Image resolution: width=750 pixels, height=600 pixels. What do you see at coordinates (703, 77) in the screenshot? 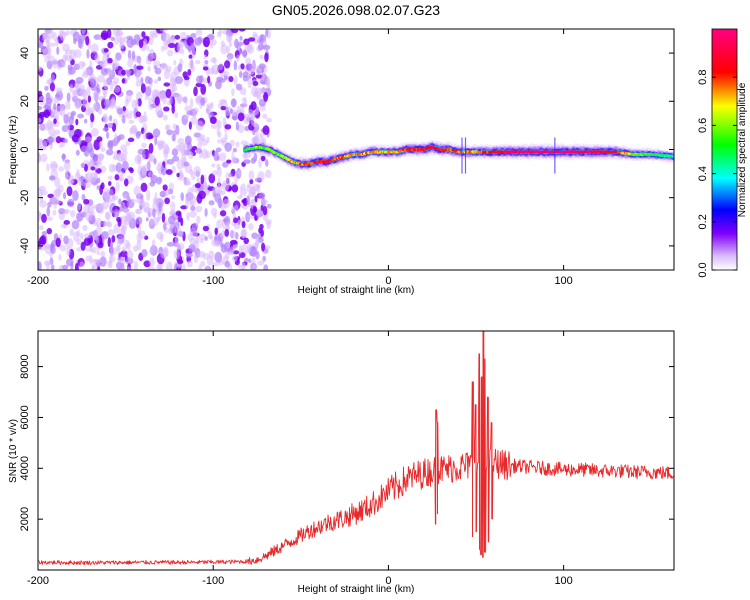
I see `colorbar-tick-label: 0.8` at bounding box center [703, 77].